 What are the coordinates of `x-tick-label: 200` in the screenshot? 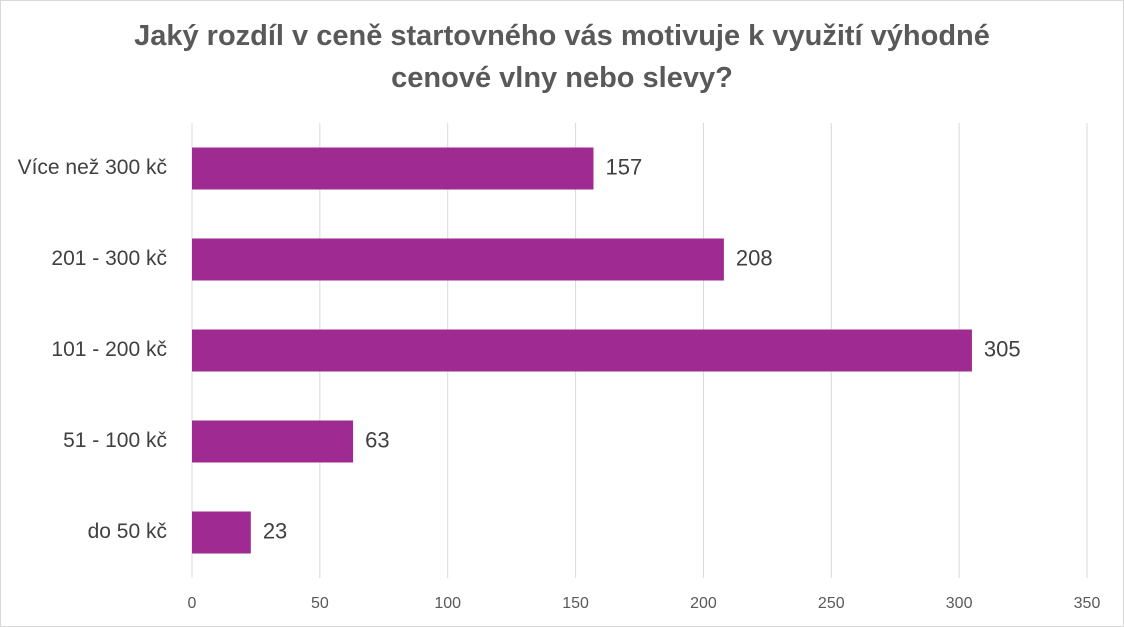 It's located at (703, 603).